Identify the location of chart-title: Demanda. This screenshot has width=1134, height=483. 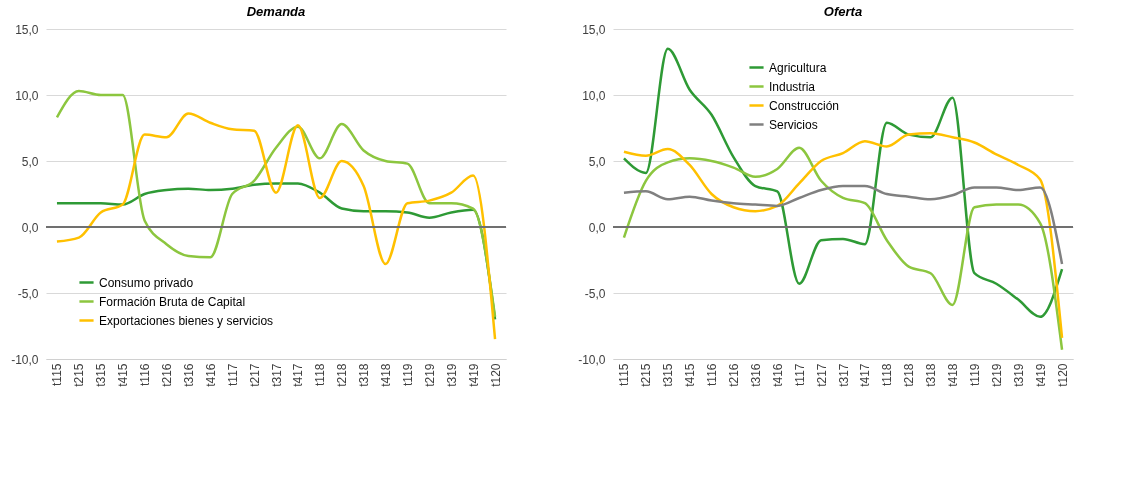
(276, 11).